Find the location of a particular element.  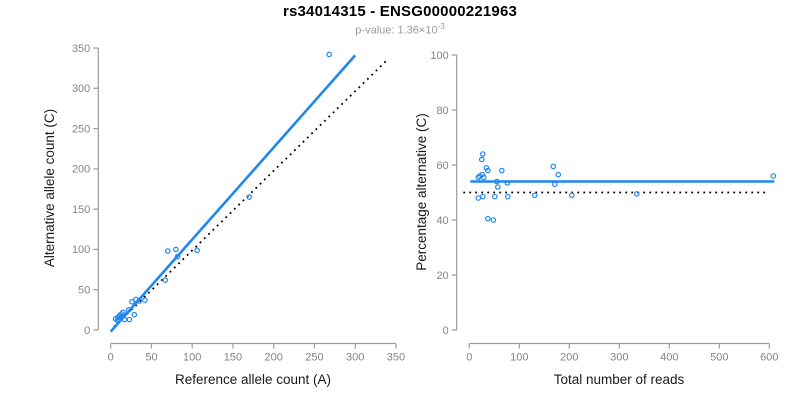

y-tick-label: 250 is located at coordinates (81, 129).